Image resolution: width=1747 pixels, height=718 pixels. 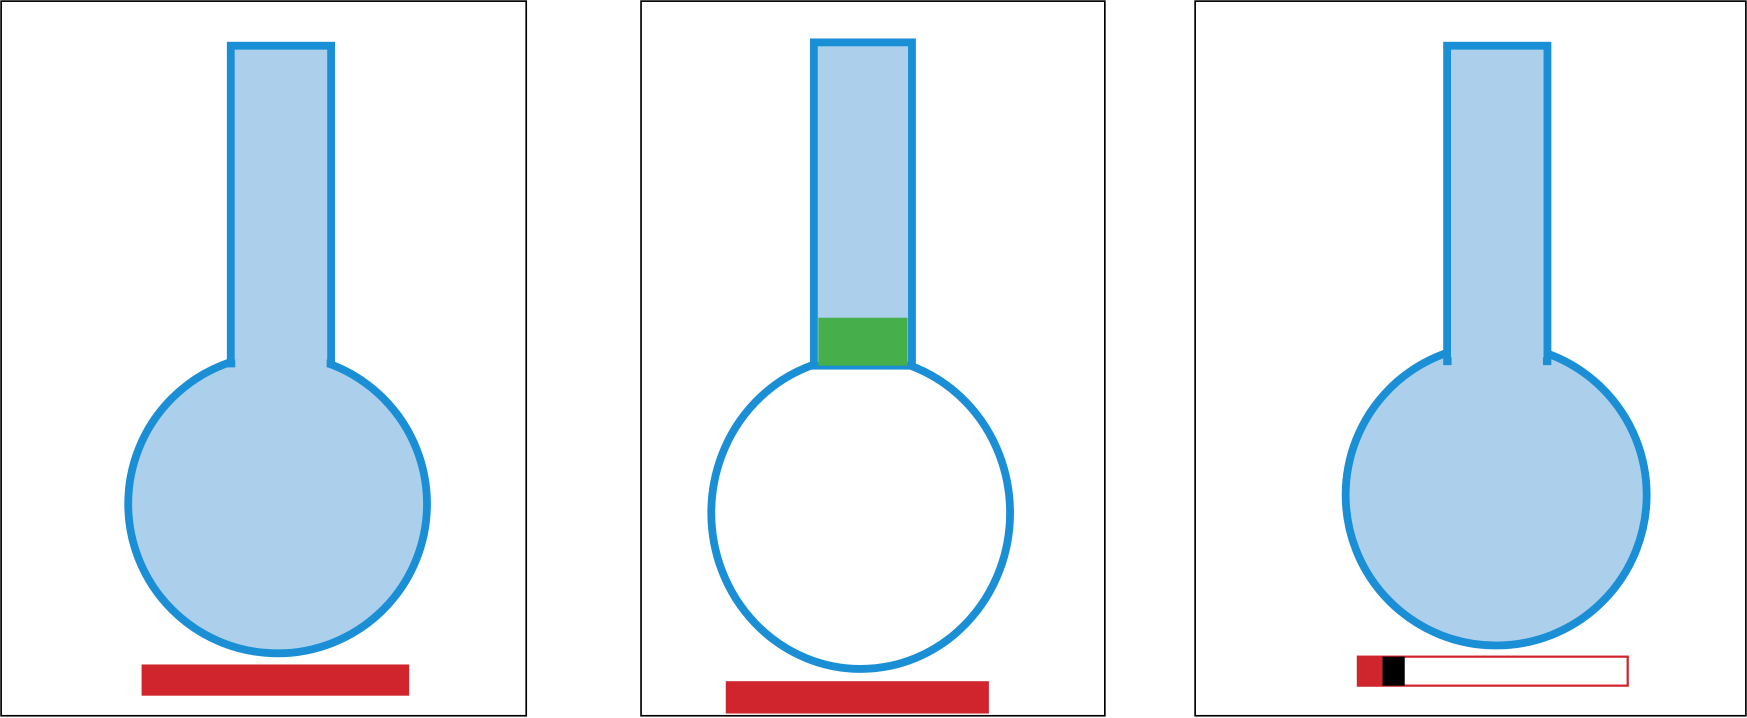 What do you see at coordinates (1370, 671) in the screenshot?
I see `heater-fill` at bounding box center [1370, 671].